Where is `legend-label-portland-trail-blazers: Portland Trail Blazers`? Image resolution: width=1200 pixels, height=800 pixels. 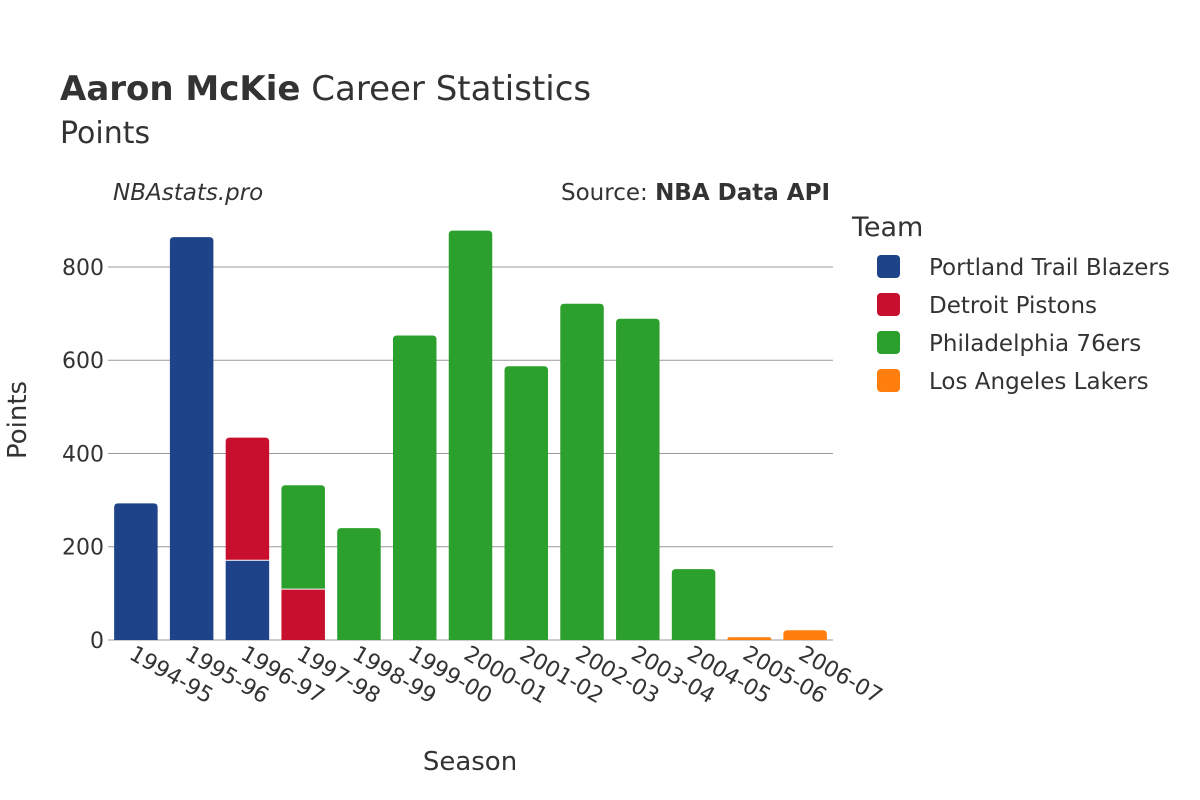
legend-label-portland-trail-blazers: Portland Trail Blazers is located at coordinates (1049, 268).